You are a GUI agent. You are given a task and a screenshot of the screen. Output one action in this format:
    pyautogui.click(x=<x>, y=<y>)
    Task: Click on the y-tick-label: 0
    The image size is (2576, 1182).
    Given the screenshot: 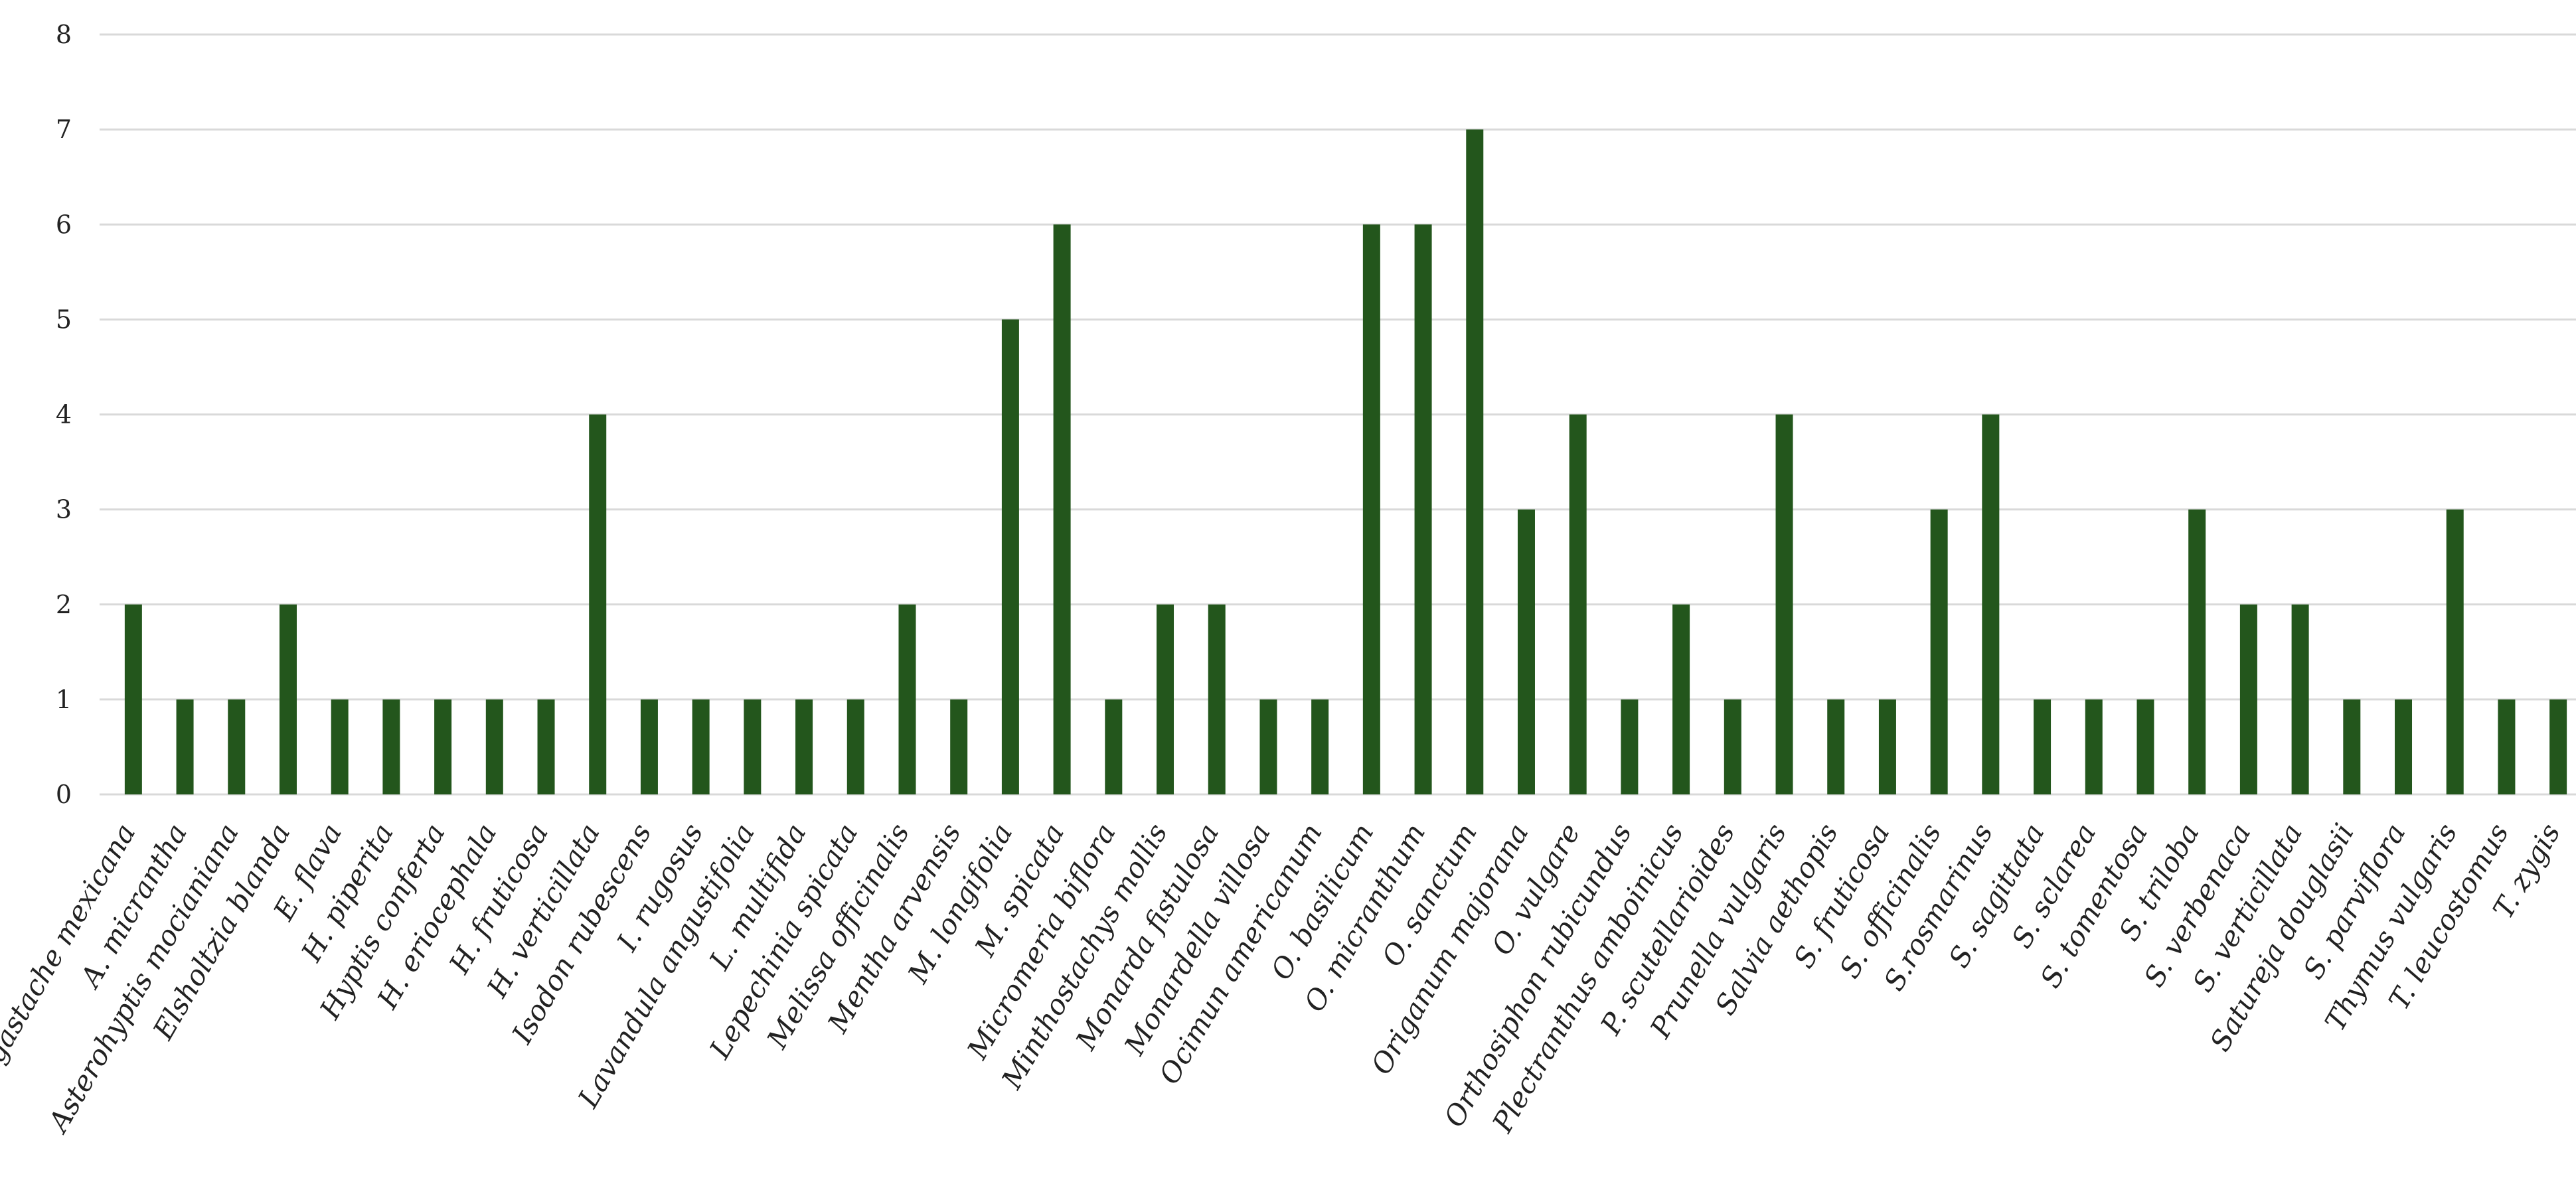 What is the action you would take?
    pyautogui.click(x=64, y=794)
    